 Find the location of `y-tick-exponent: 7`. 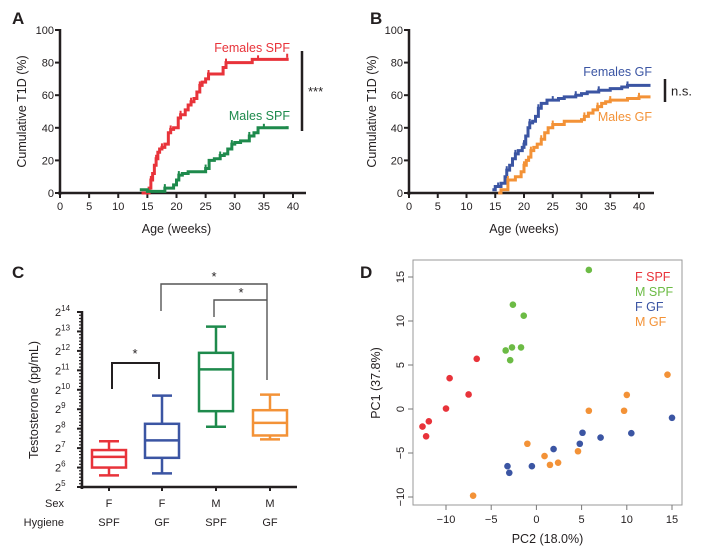

y-tick-exponent: 7 is located at coordinates (63, 444).